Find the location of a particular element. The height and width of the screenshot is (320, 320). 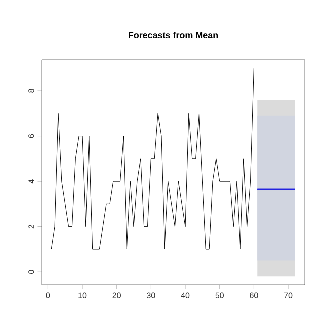

chart-title: Forecasts from Mean is located at coordinates (173, 35).